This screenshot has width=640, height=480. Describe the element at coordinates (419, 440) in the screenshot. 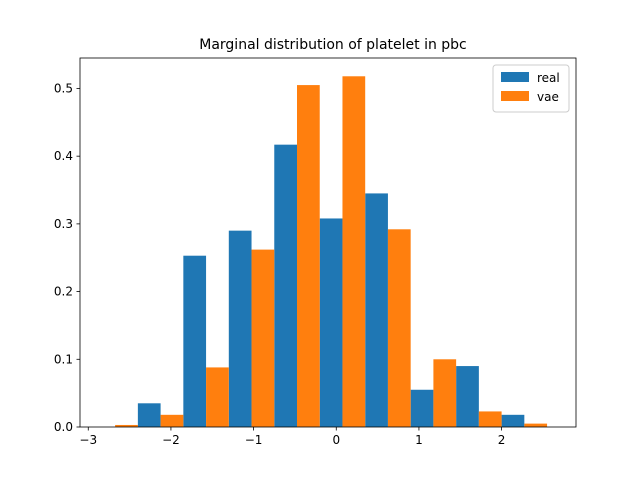

I see `x-tick-label: 1` at that location.